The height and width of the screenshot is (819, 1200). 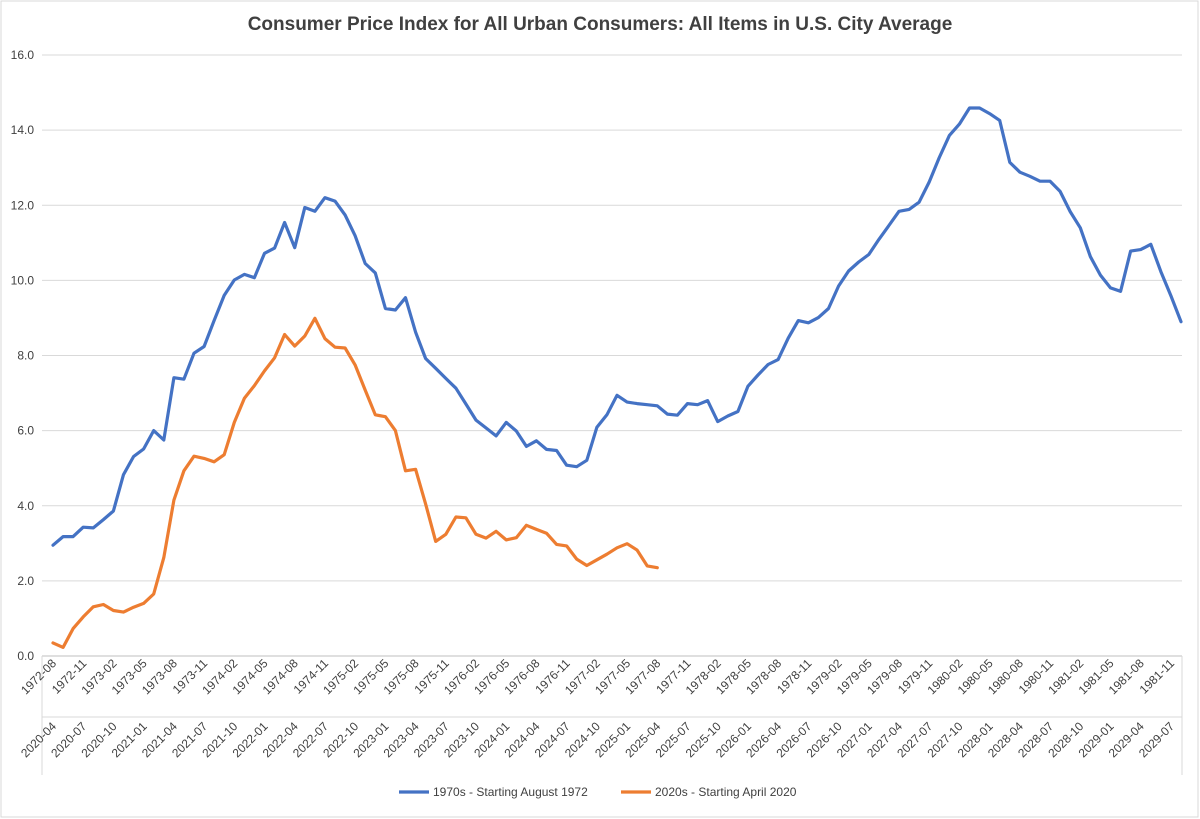 What do you see at coordinates (23, 130) in the screenshot?
I see `y-tick-label: 14.0` at bounding box center [23, 130].